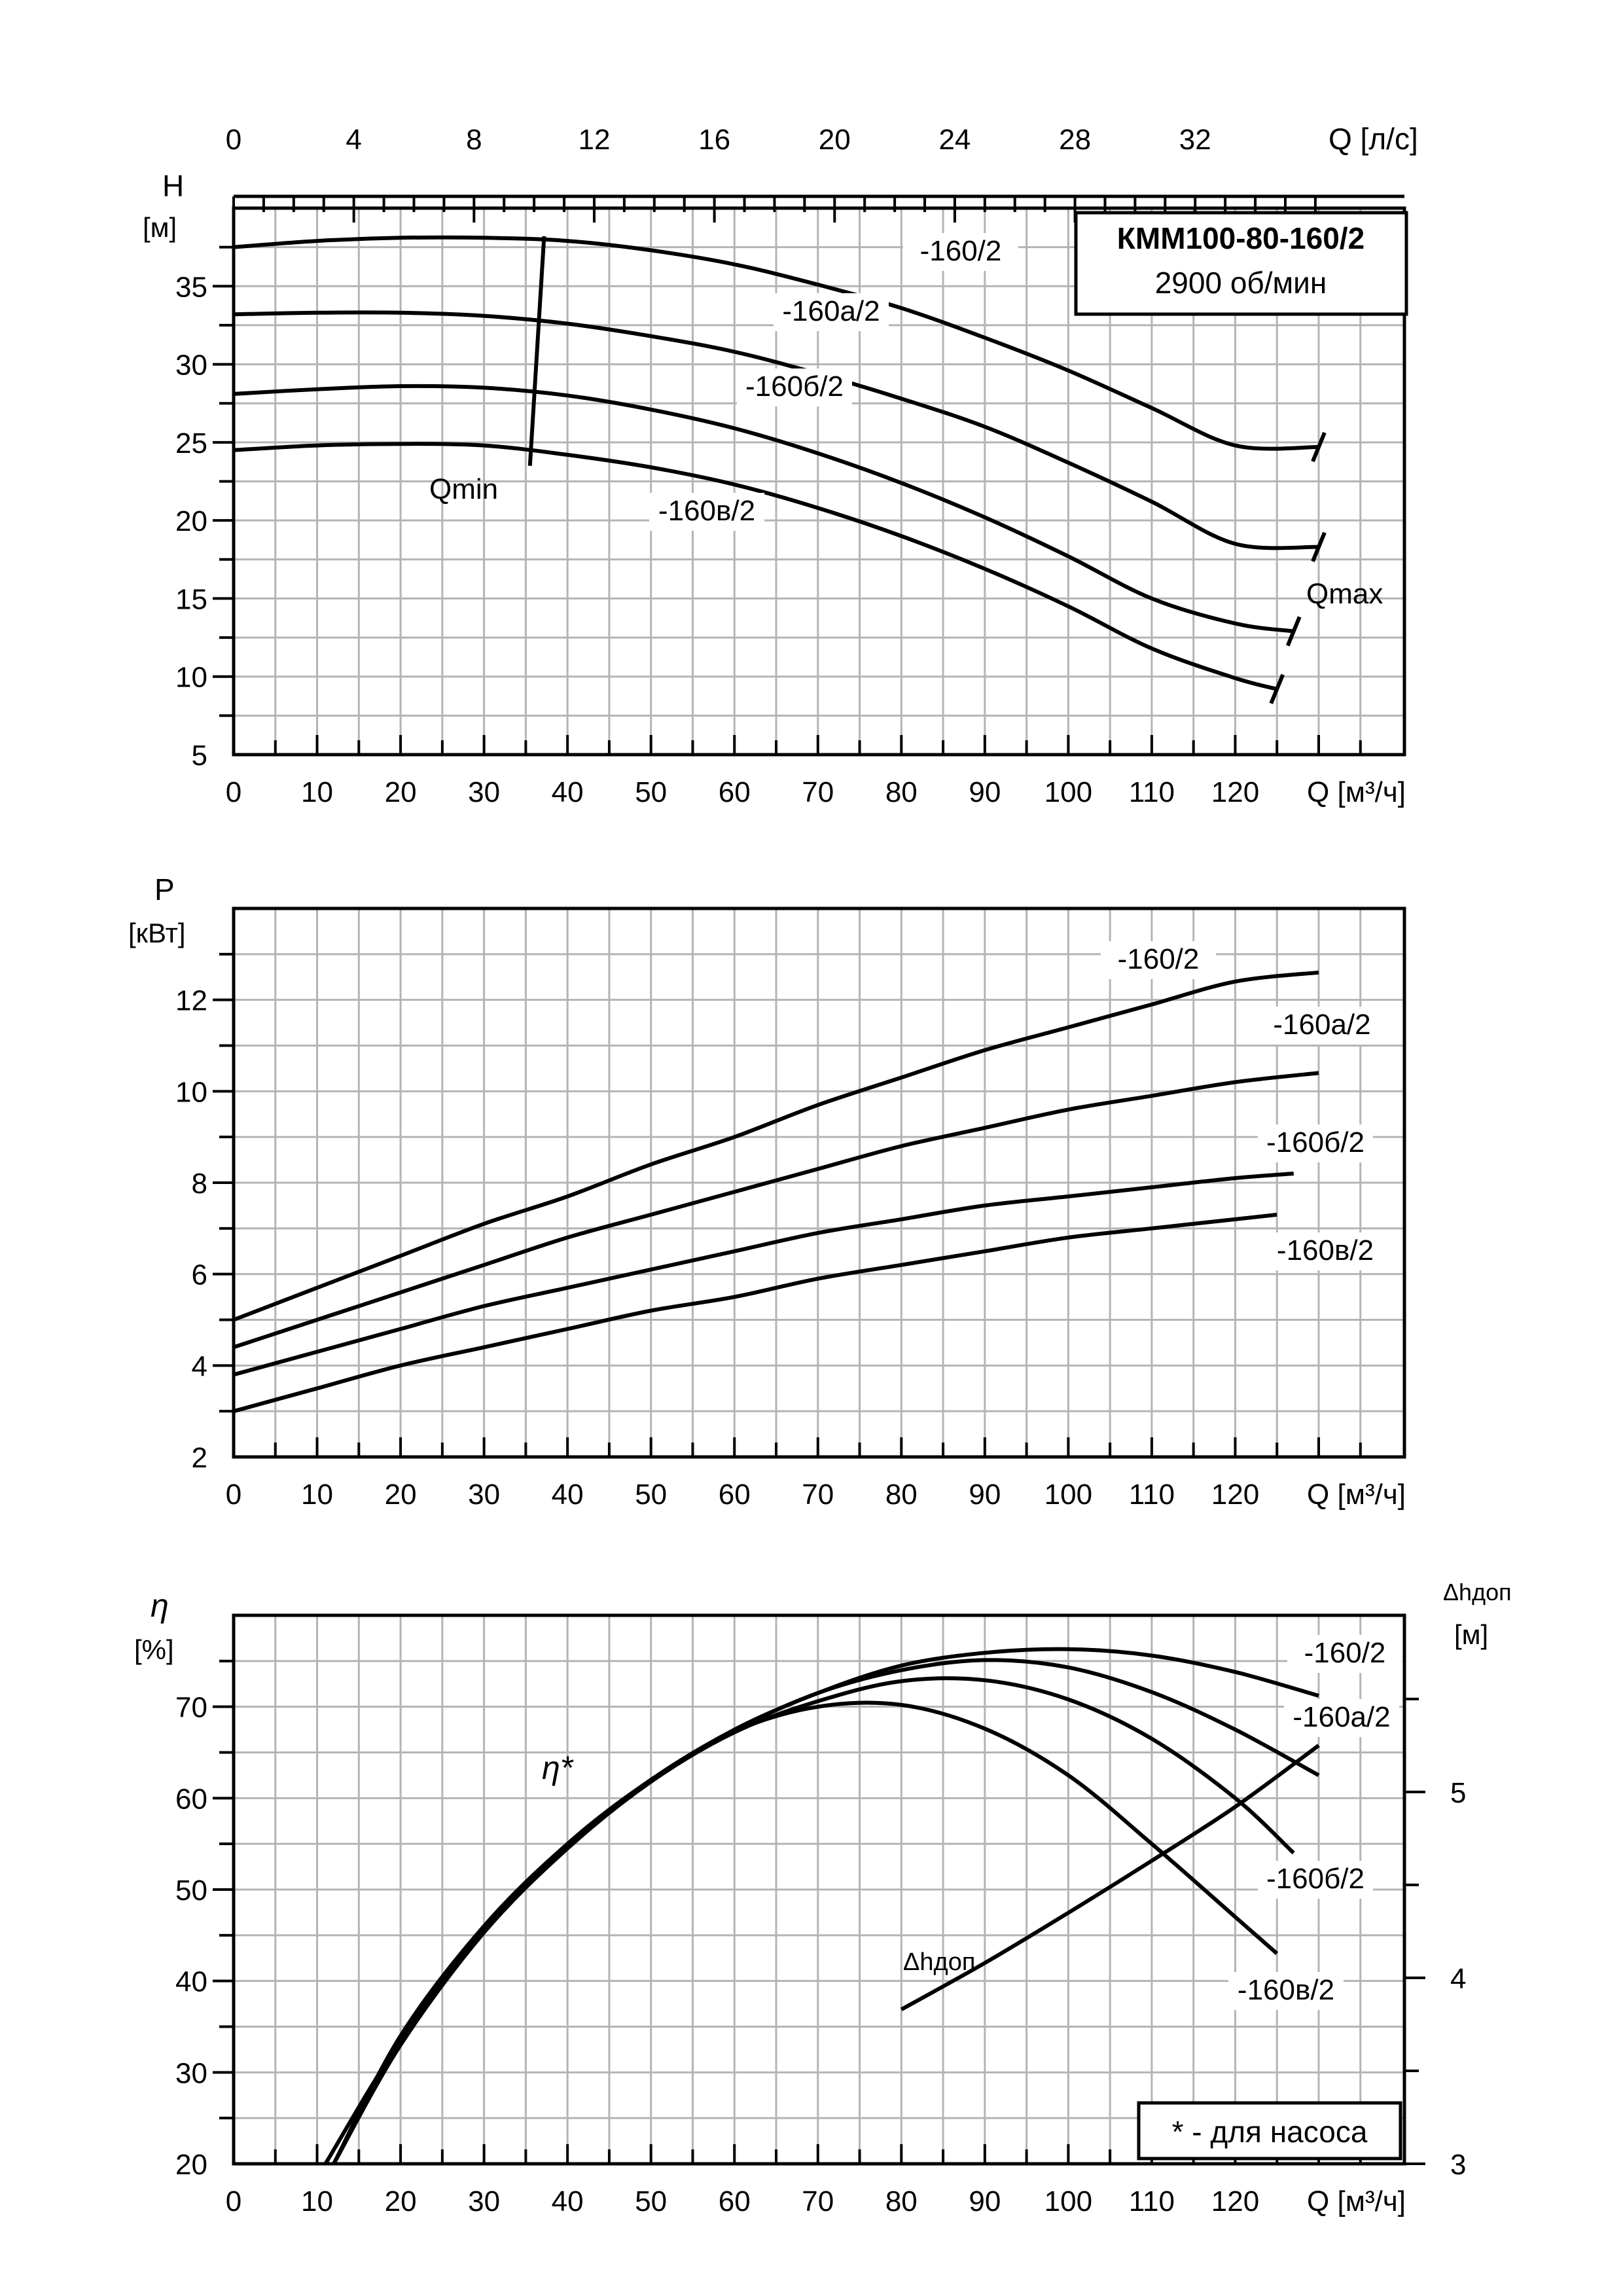  Describe the element at coordinates (164, 889) in the screenshot. I see `power-axis-title: P` at that location.